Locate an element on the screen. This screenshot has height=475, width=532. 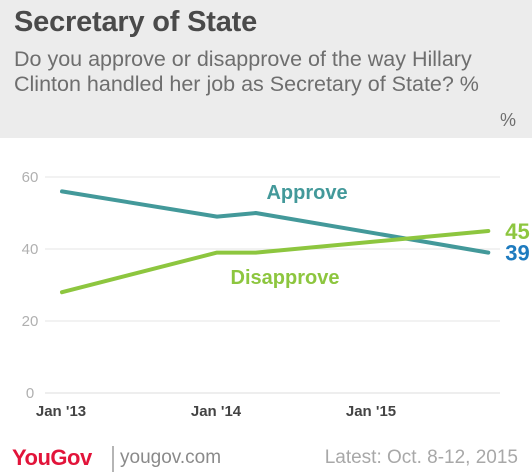
y-tick-label: 40 is located at coordinates (30, 249).